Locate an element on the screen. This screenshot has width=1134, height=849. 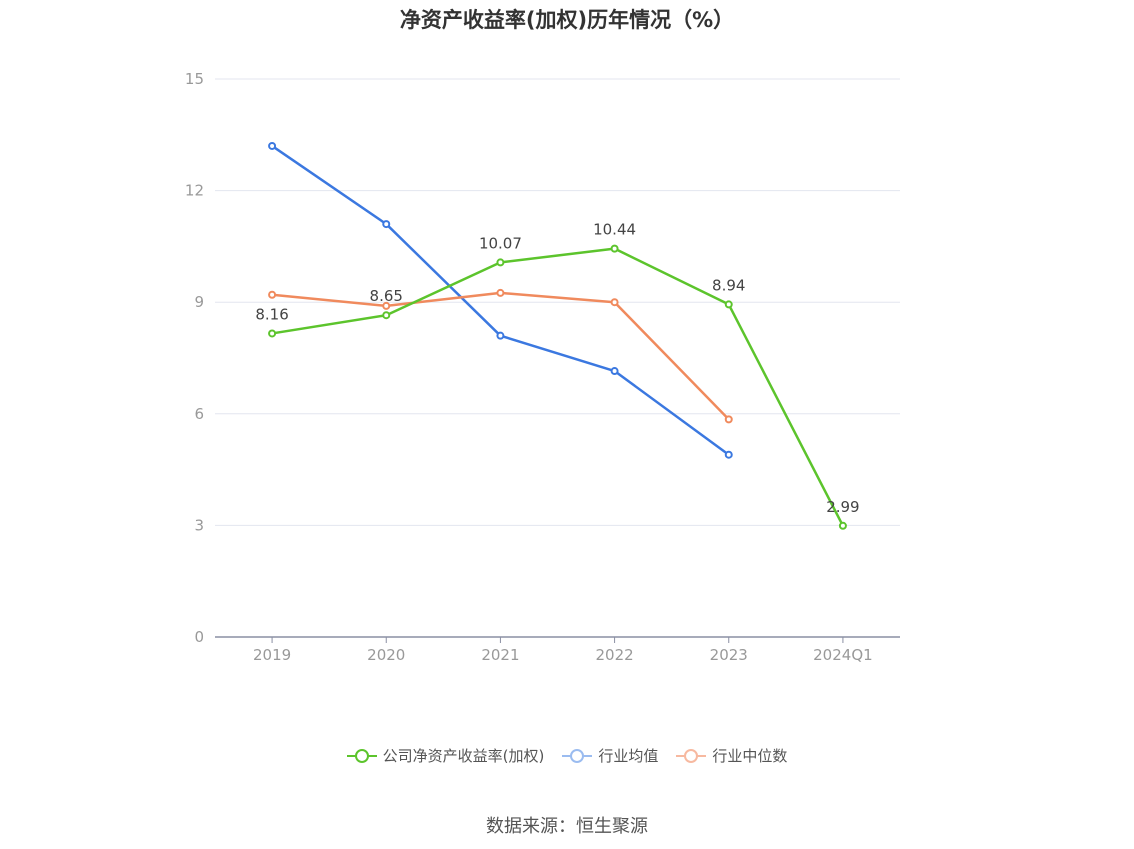
source-note: 数据来源：恒生聚源 is located at coordinates (567, 826).